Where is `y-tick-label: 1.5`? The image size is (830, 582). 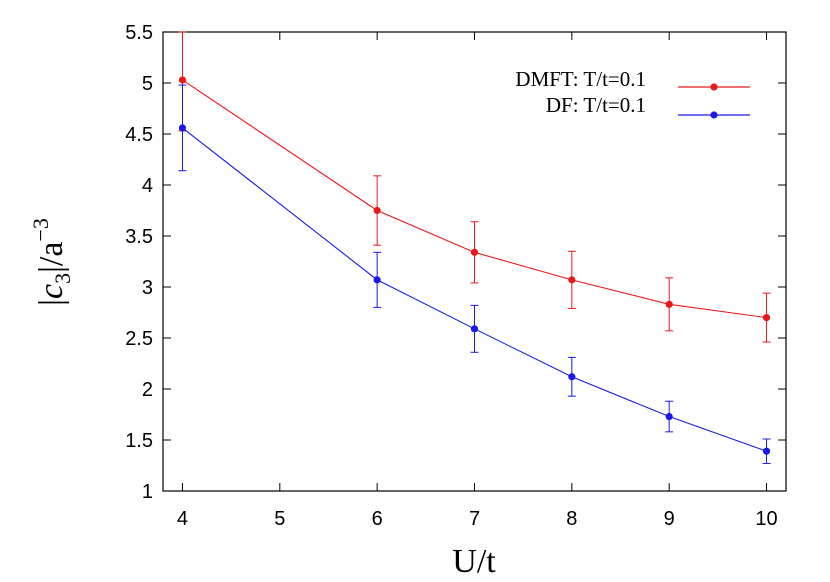 y-tick-label: 1.5 is located at coordinates (139, 441).